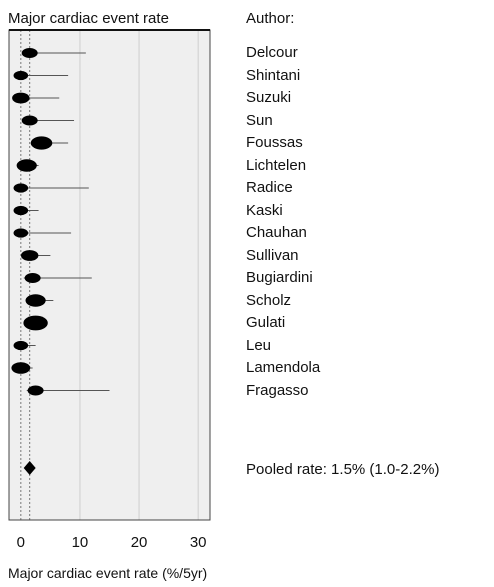  Describe the element at coordinates (29, 468) in the screenshot. I see `pooled-diamond` at that location.